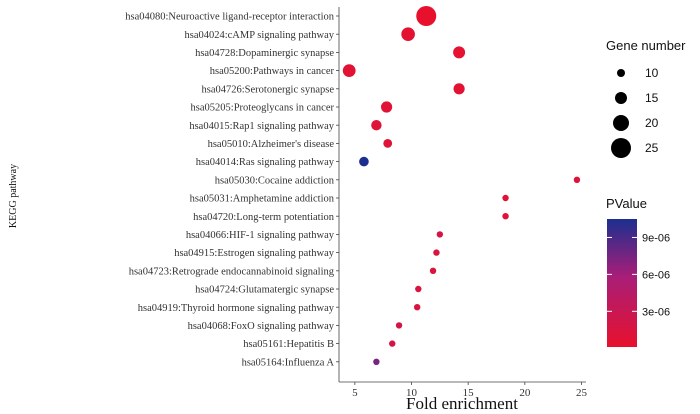 This screenshot has height=414, width=700. What do you see at coordinates (638, 275) in the screenshot?
I see `color-legend-ticks: 3e-06 6e-06 9e-06` at bounding box center [638, 275].